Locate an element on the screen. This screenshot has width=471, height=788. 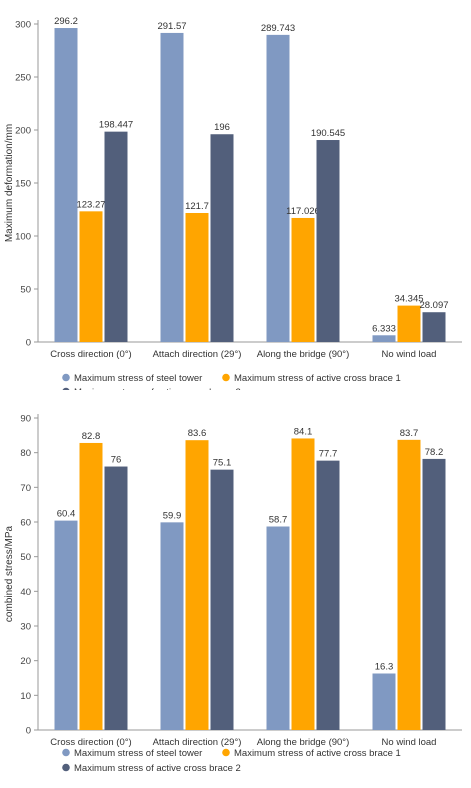
data-label: 77.7 is located at coordinates (328, 454).